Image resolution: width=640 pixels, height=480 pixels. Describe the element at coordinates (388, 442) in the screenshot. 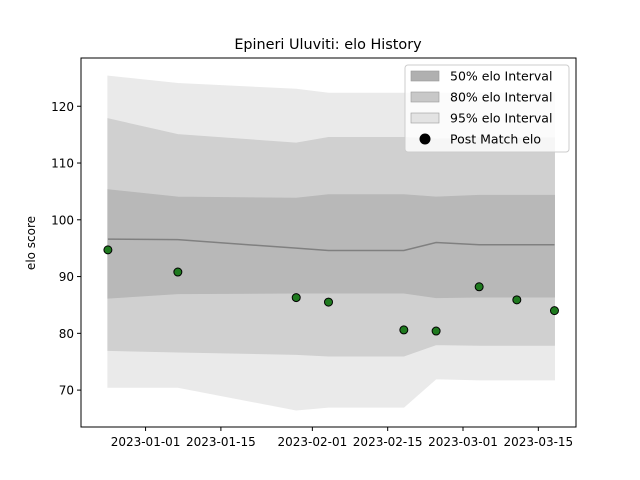

I see `x-tick-label: 2023-02-15` at that location.